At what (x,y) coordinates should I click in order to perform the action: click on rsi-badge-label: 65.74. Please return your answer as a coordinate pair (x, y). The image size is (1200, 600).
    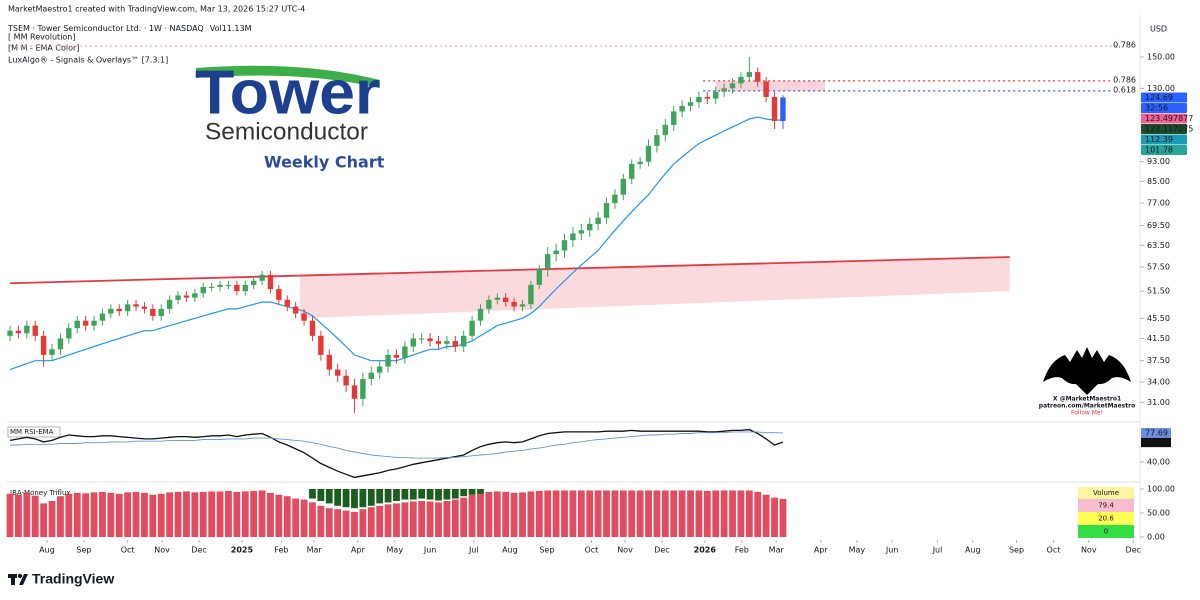
    Looking at the image, I should click on (1156, 442).